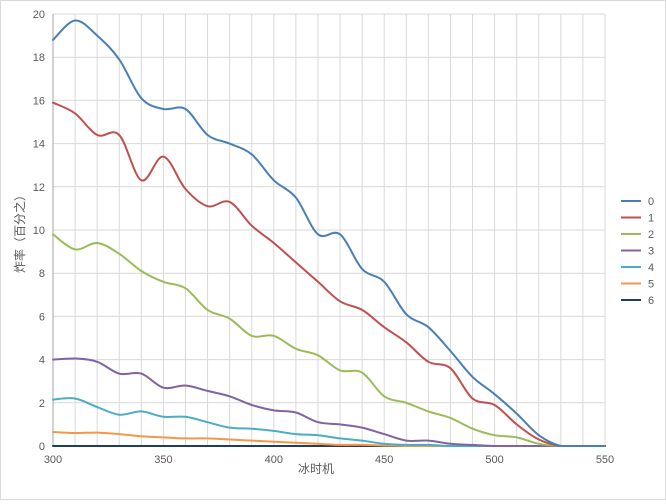  I want to click on y-tick-label: 14, so click(39, 145).